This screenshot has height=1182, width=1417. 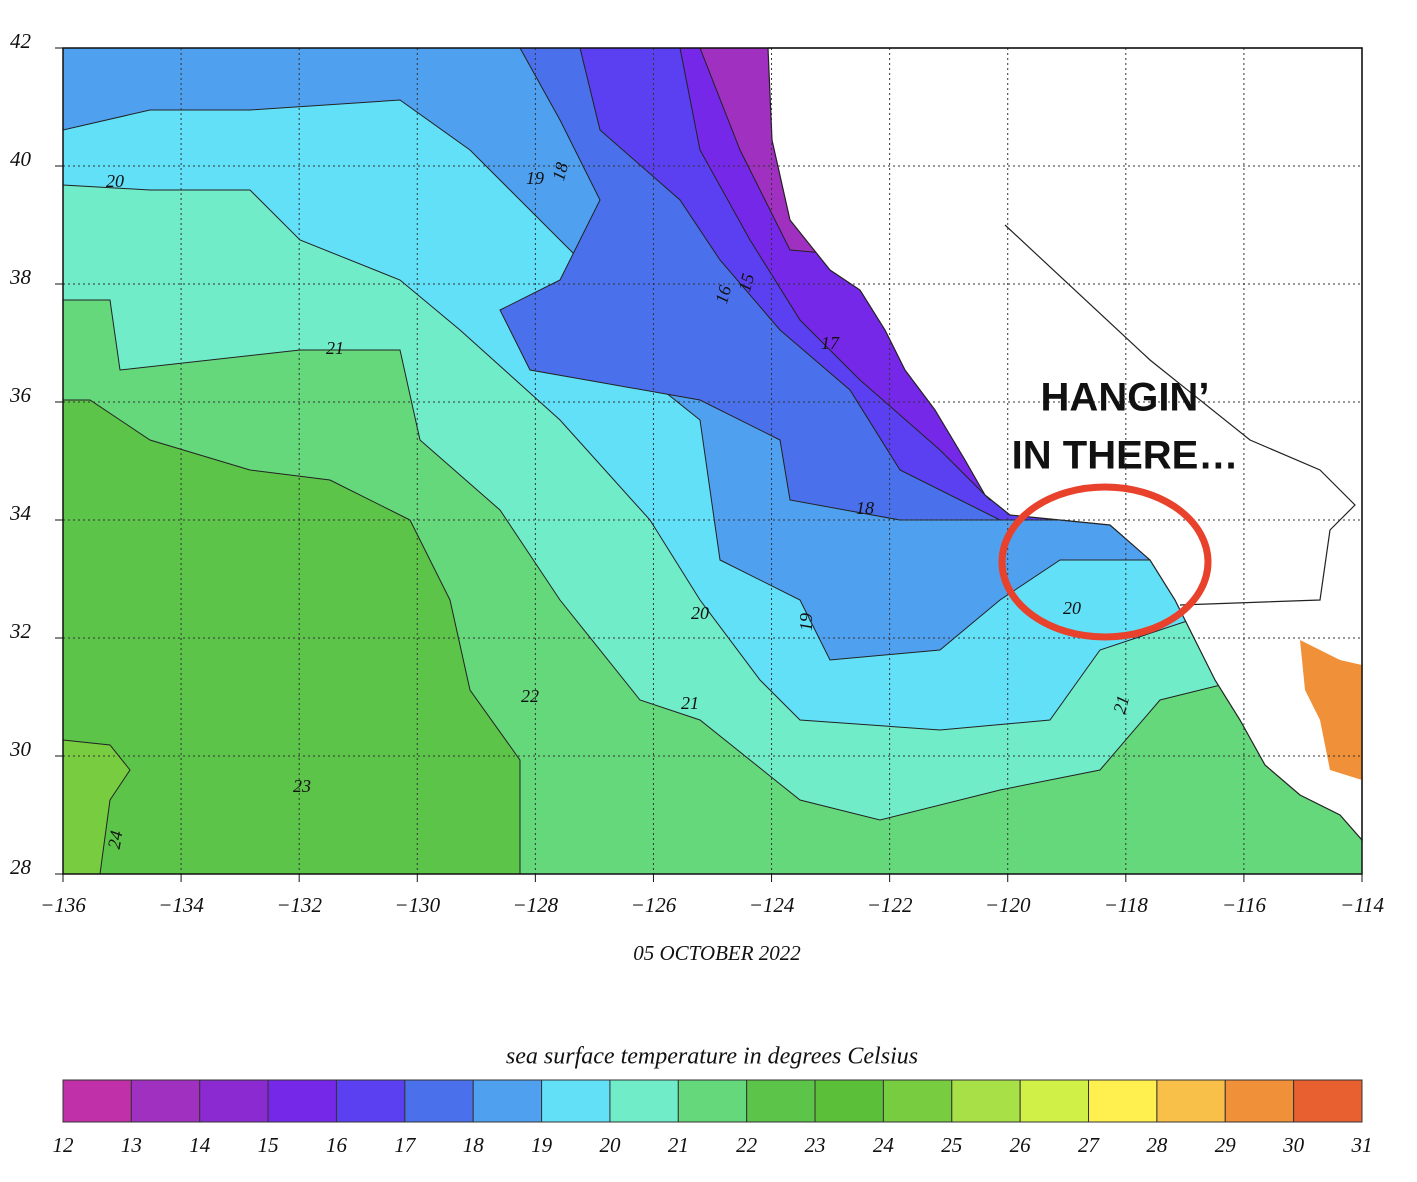 What do you see at coordinates (1293, 1145) in the screenshot?
I see `colorbar-label: 30` at bounding box center [1293, 1145].